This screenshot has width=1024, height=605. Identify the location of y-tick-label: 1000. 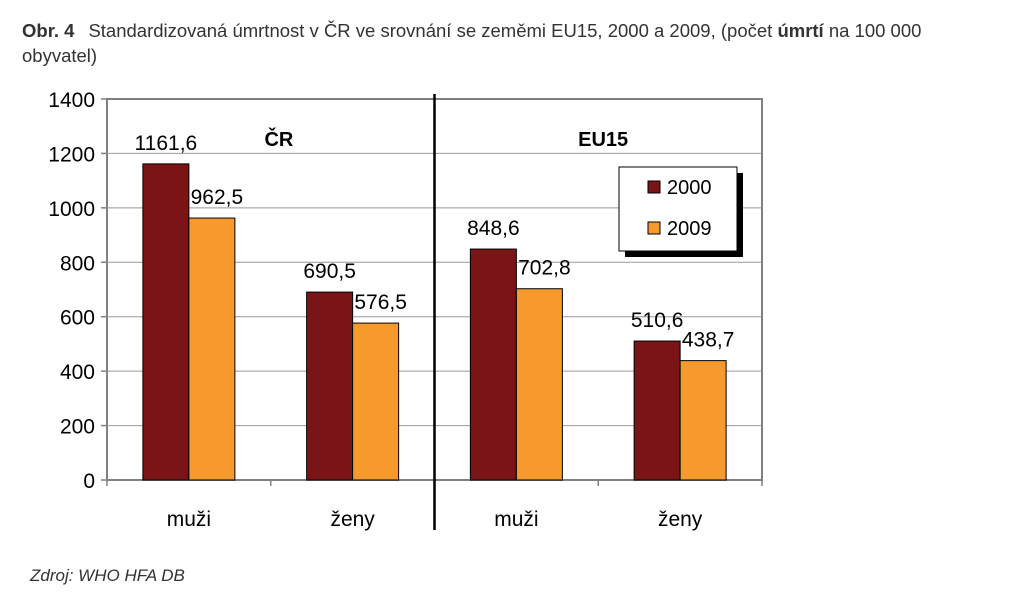
(71, 209).